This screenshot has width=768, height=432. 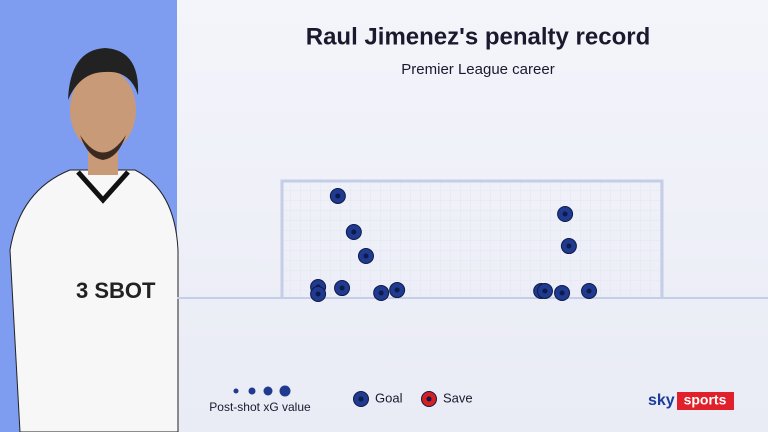 What do you see at coordinates (458, 397) in the screenshot?
I see `legend-label: Save` at bounding box center [458, 397].